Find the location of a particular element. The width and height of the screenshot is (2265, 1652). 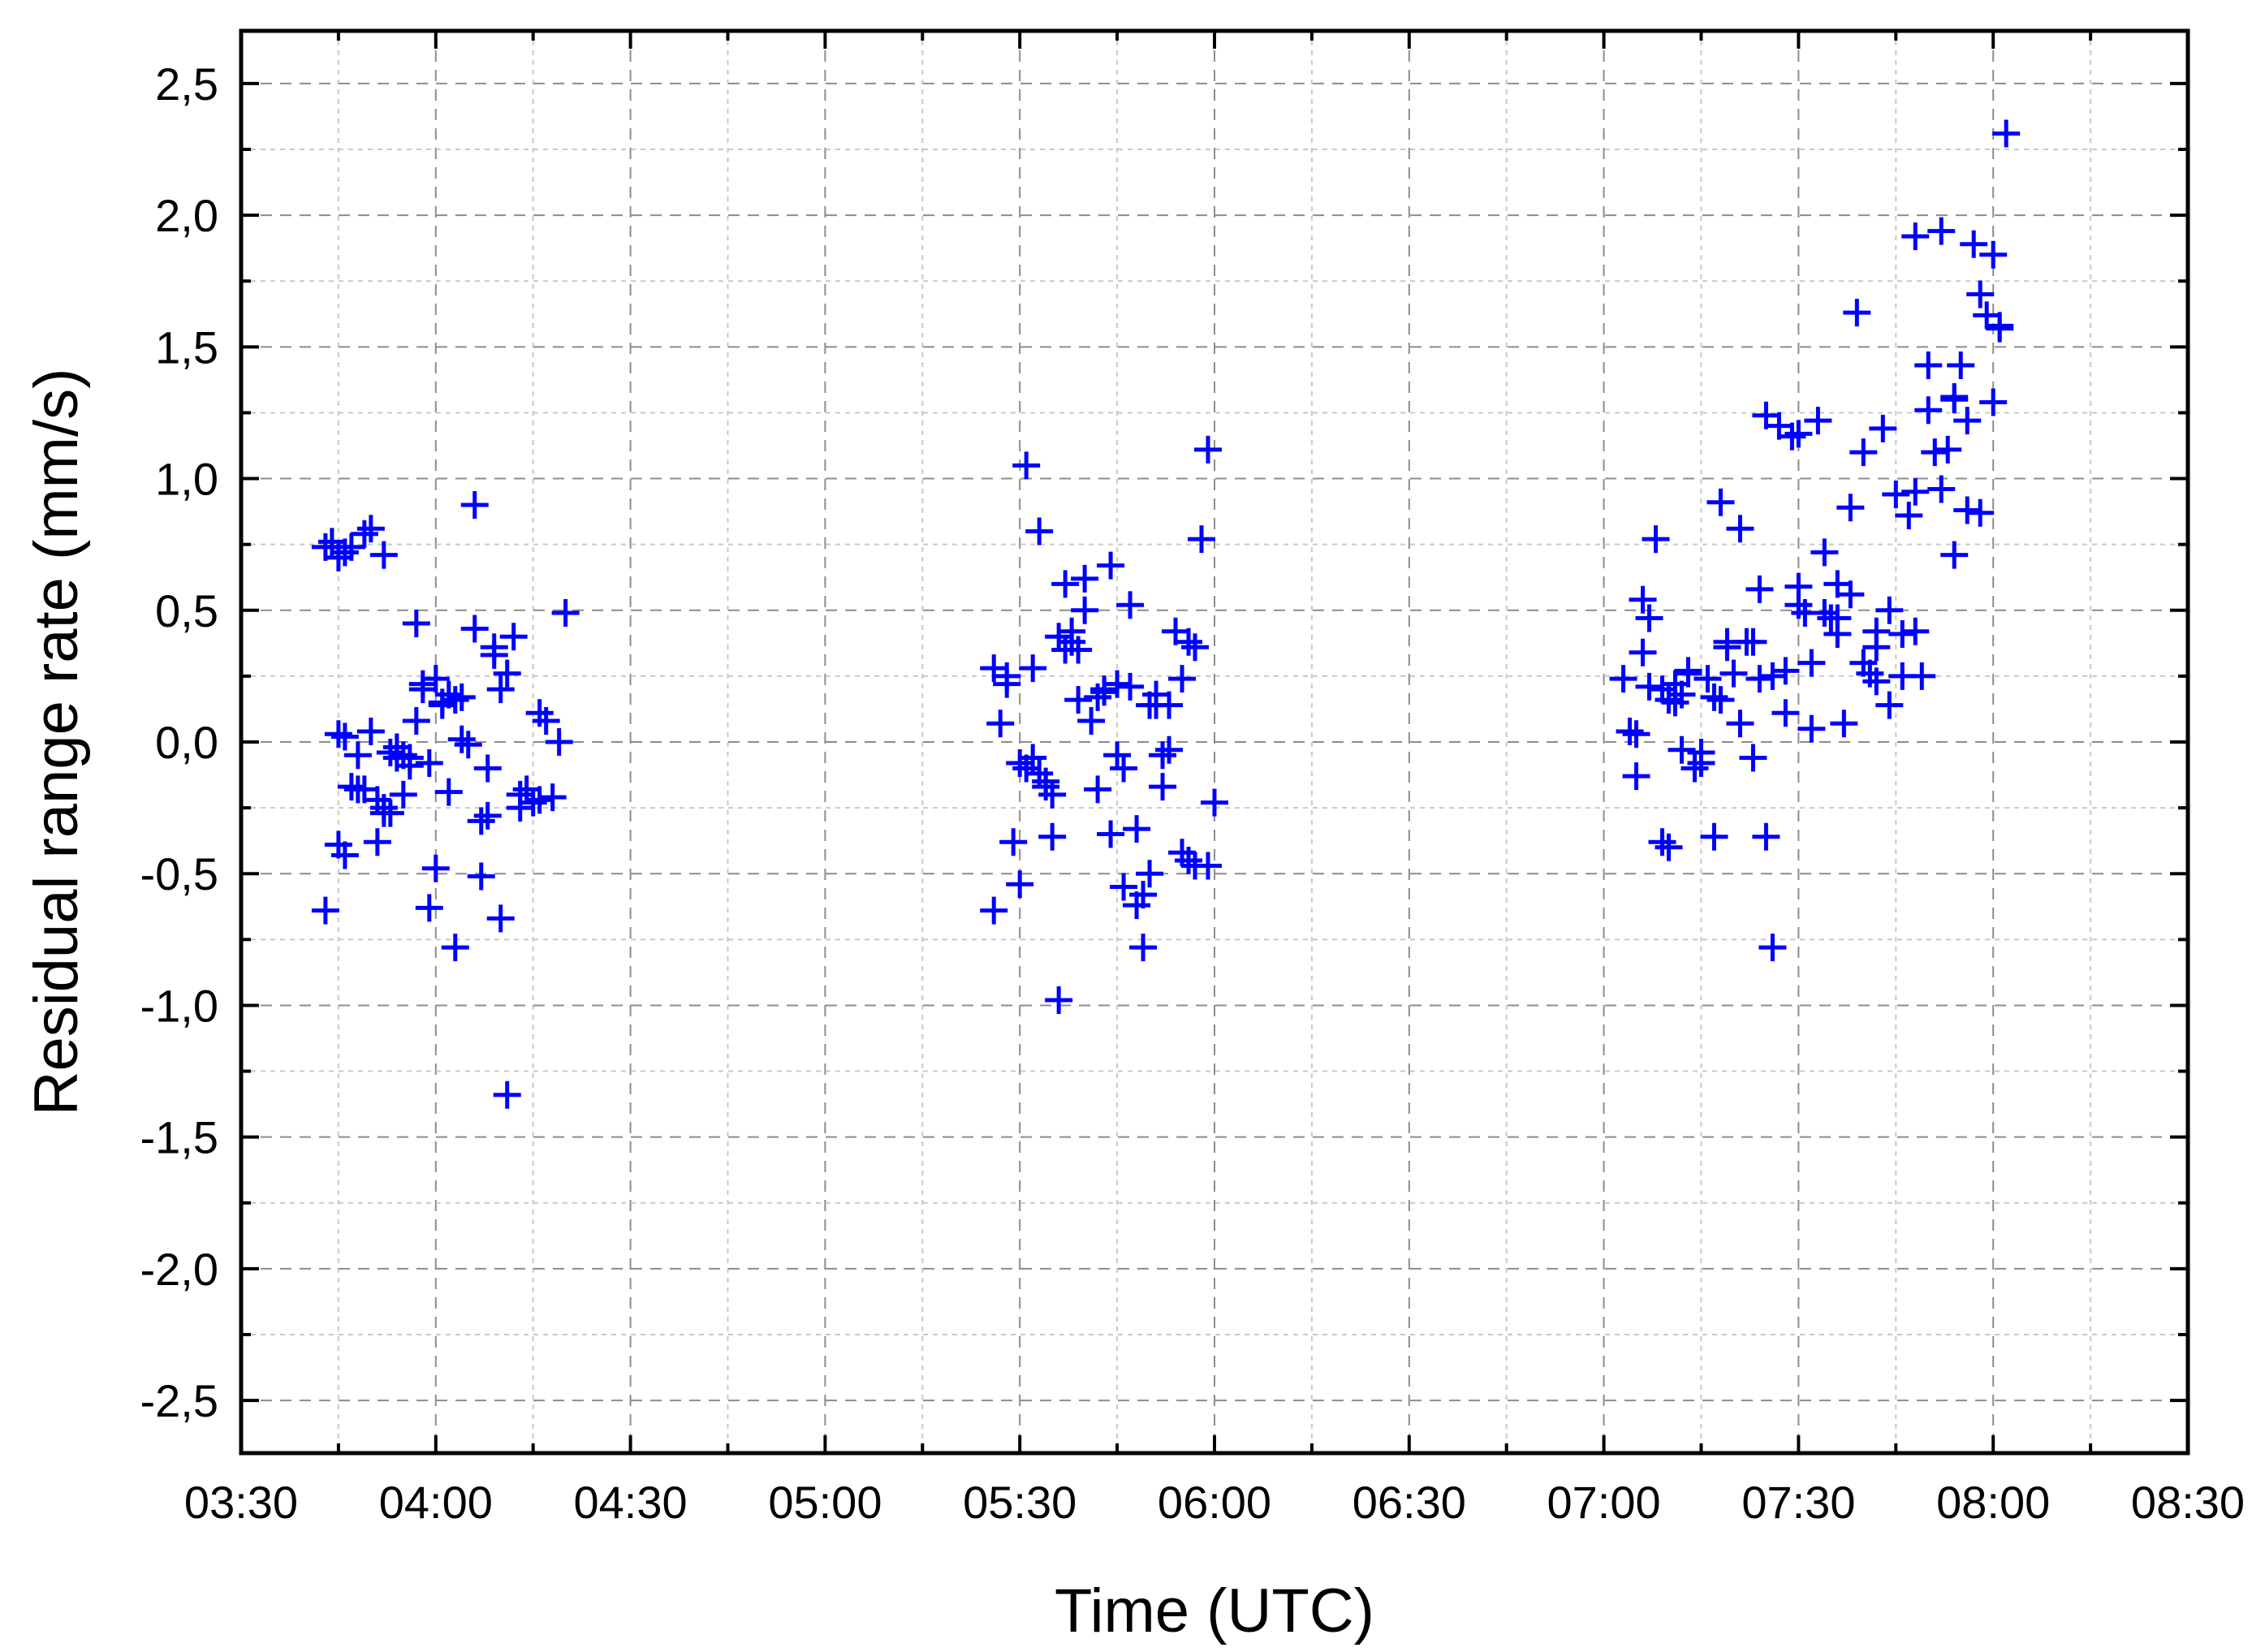

x-tick-label: 06:30 is located at coordinates (1409, 1502).